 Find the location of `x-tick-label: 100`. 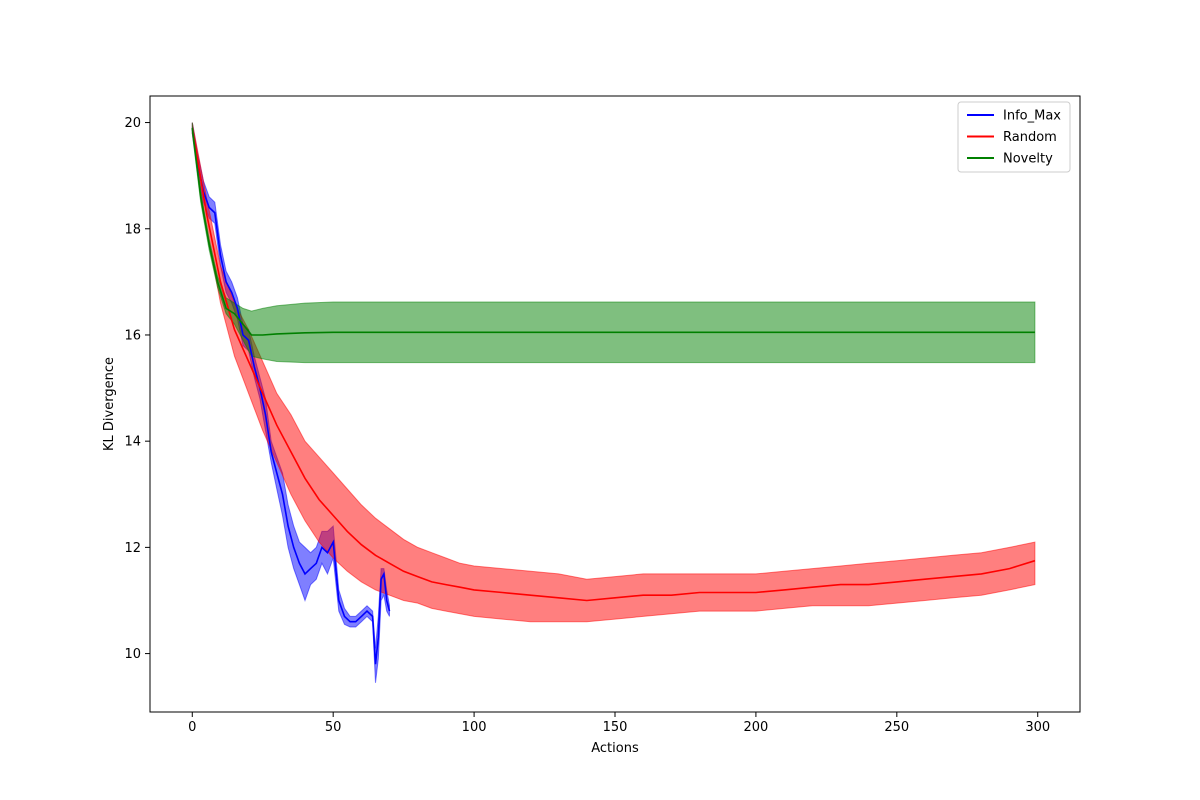

x-tick-label: 100 is located at coordinates (474, 727).